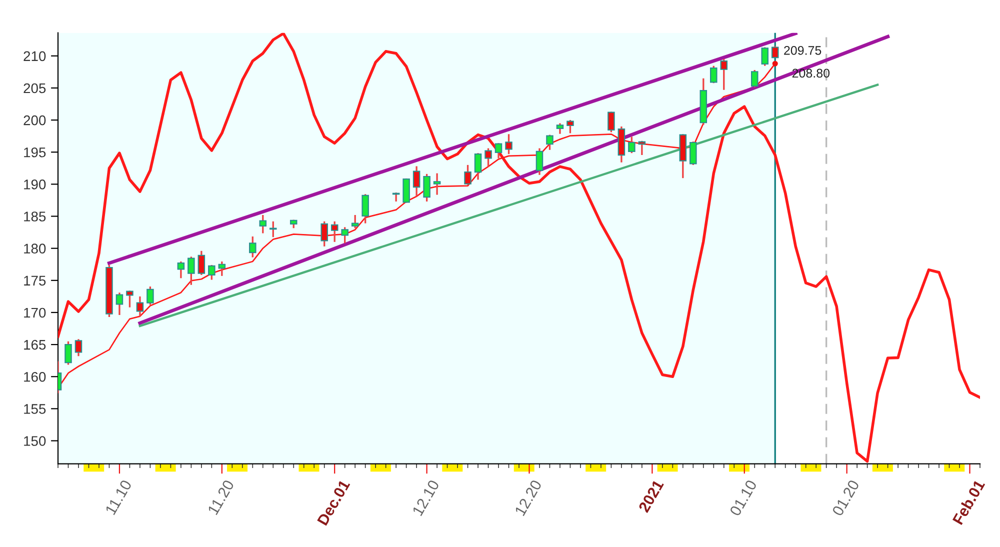  I want to click on y-tick-label: 175, so click(35, 281).